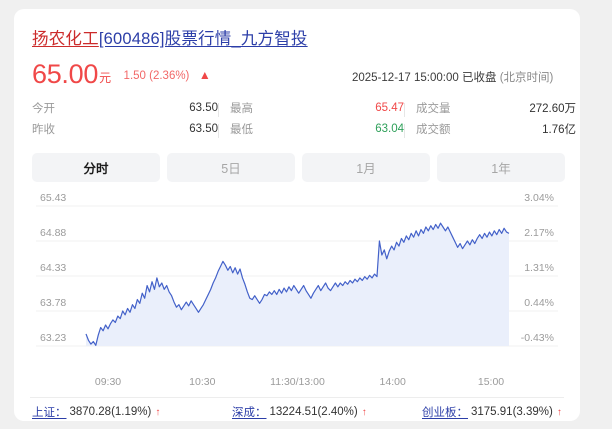  I want to click on stat-amount-label: 成交额, so click(433, 129).